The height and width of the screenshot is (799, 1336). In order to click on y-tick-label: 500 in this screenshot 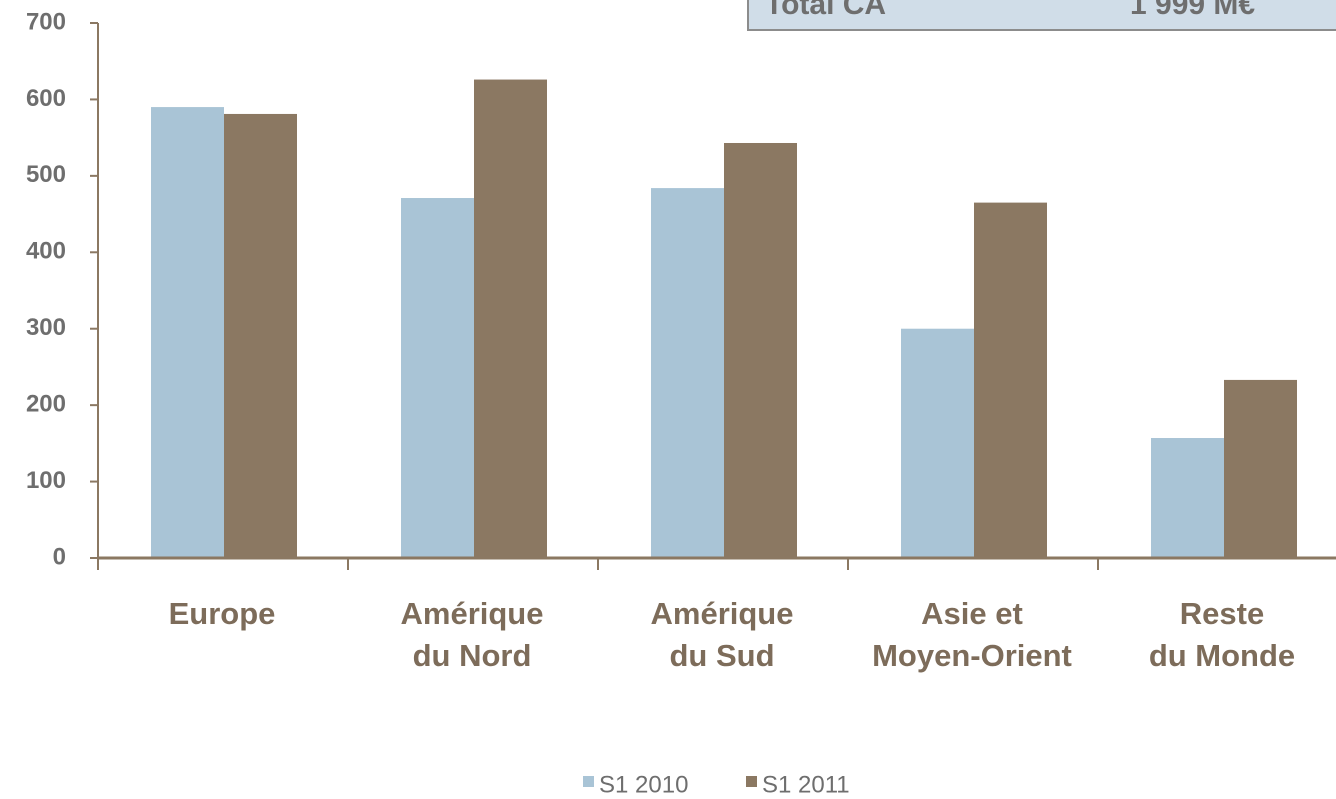, I will do `click(46, 174)`.